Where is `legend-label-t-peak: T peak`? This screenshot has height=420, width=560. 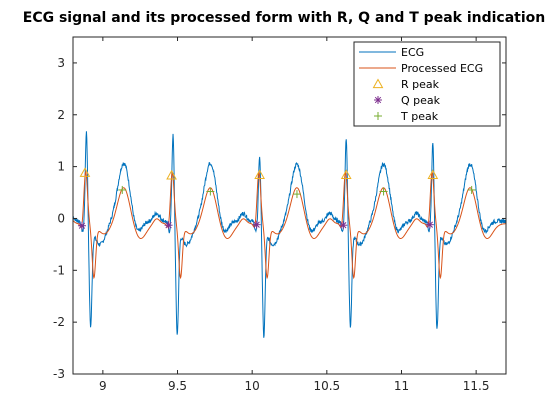 legend-label-t-peak: T peak is located at coordinates (419, 116).